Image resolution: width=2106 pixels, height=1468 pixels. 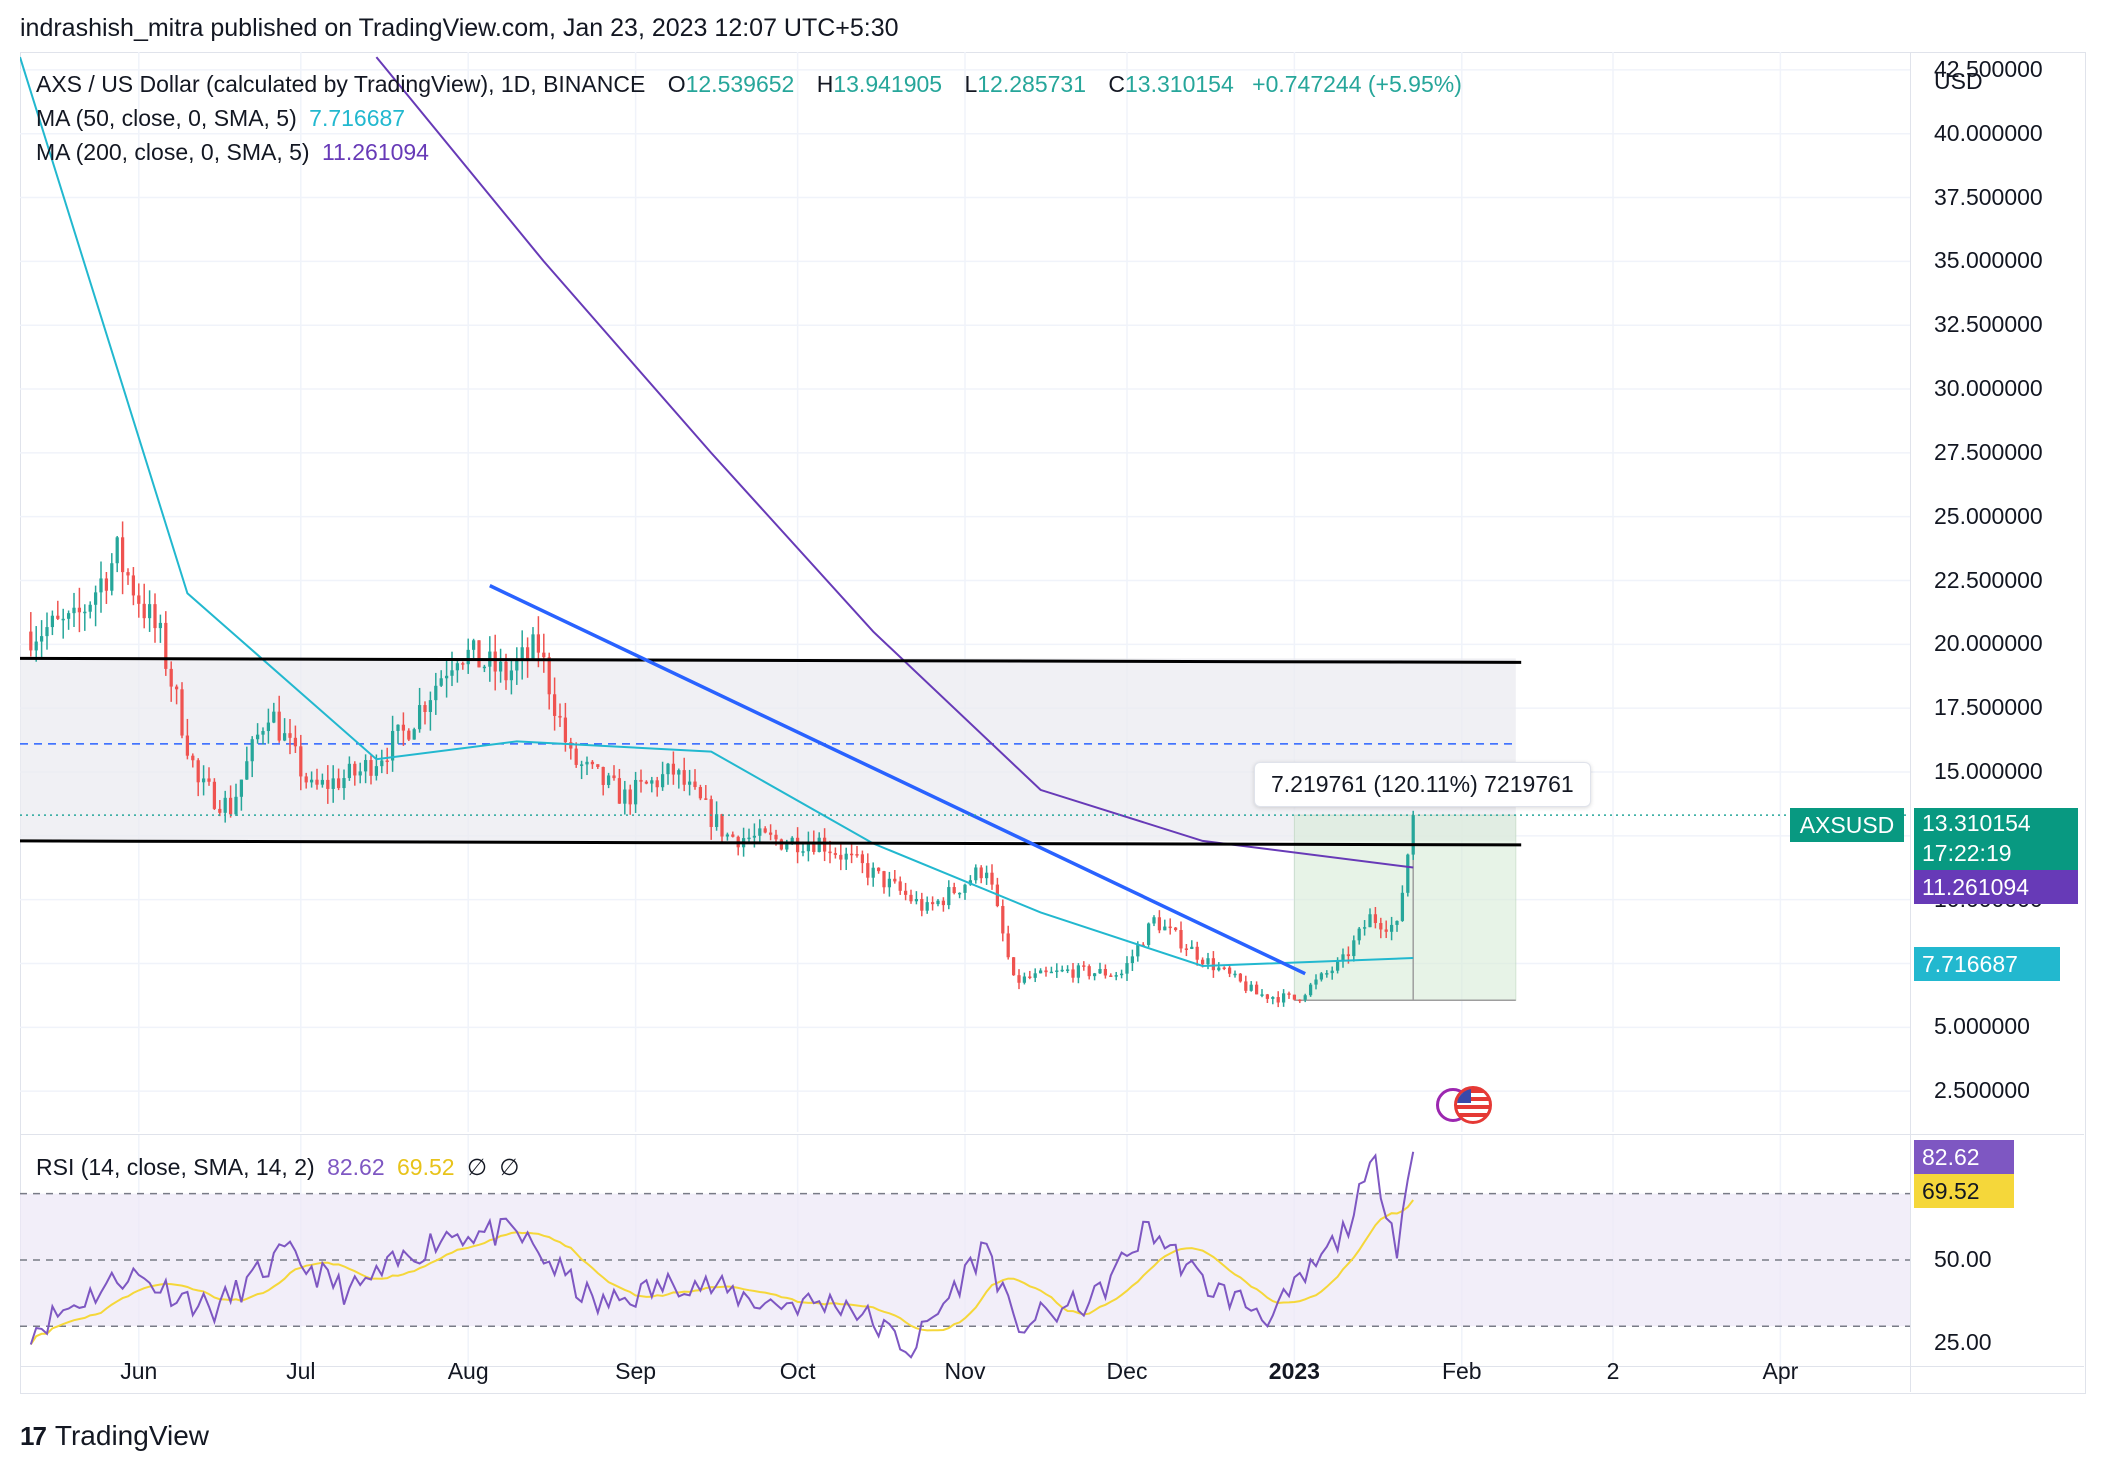 What do you see at coordinates (477, 1167) in the screenshot?
I see `rsi-na-1: ∅` at bounding box center [477, 1167].